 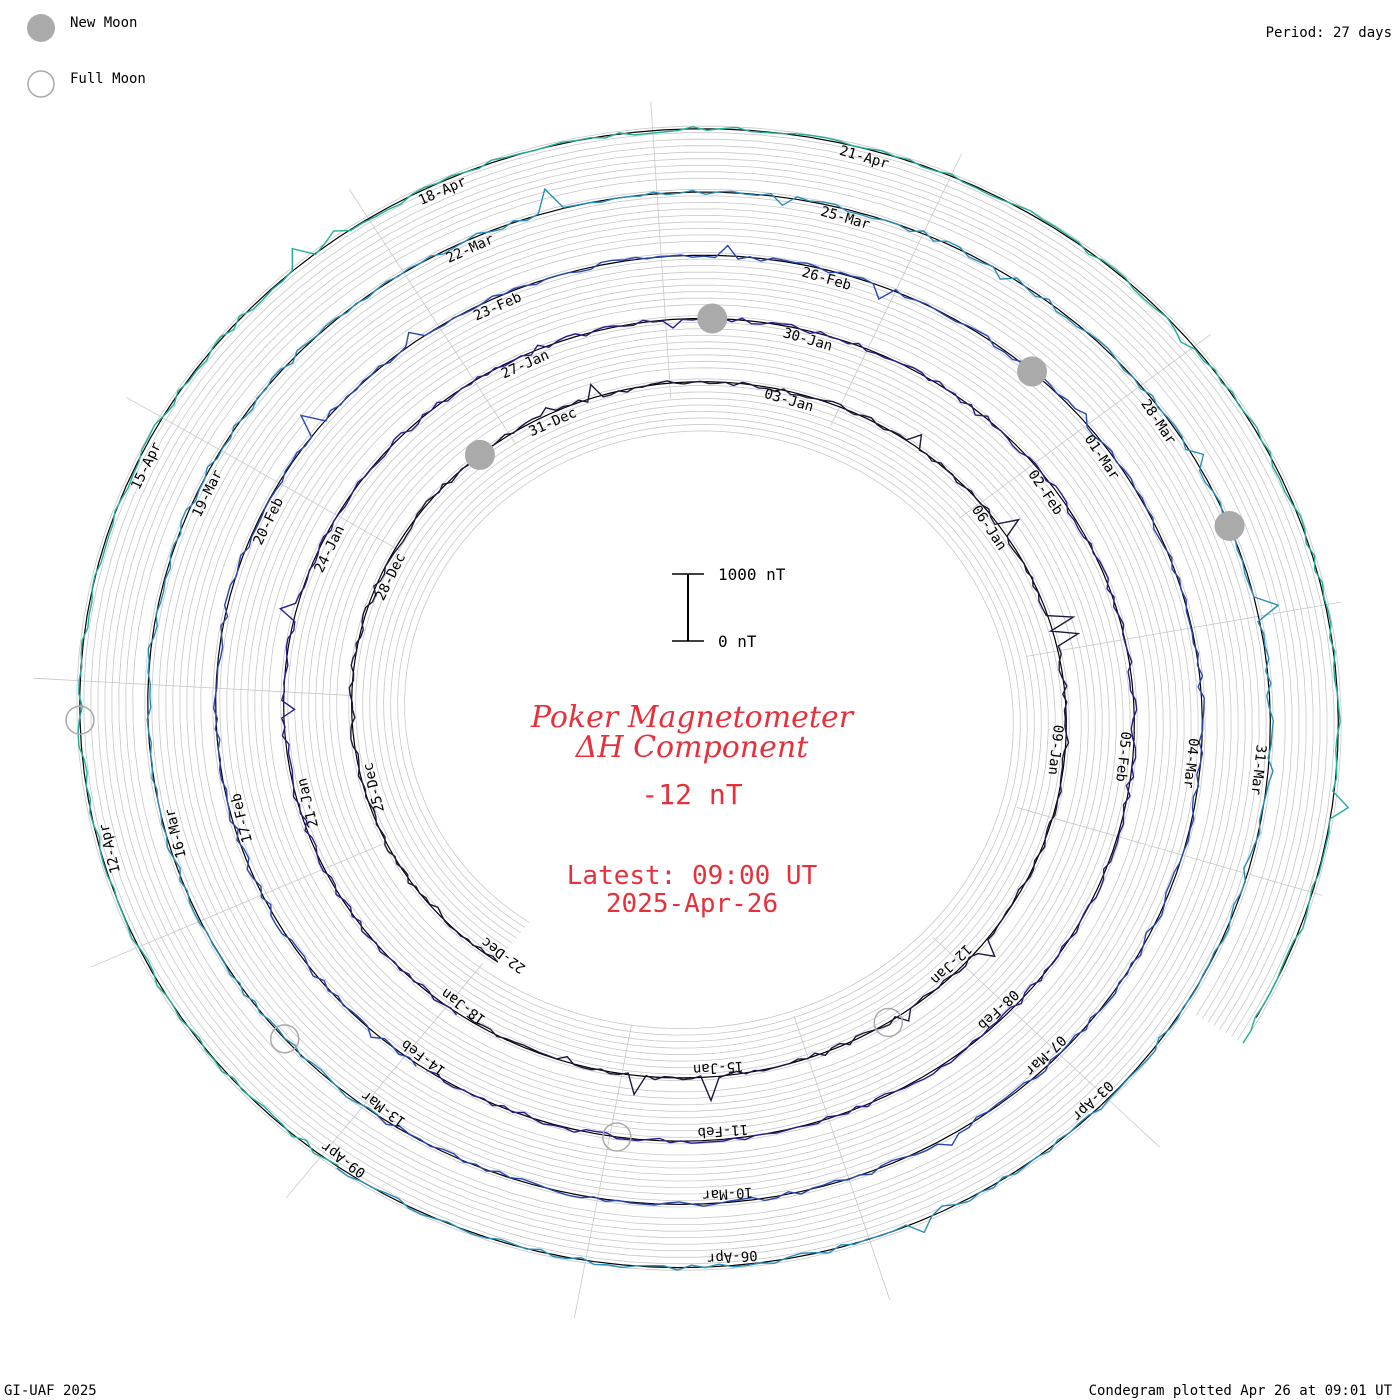 I want to click on chart-subtitle: ΔH Component, so click(x=692, y=747).